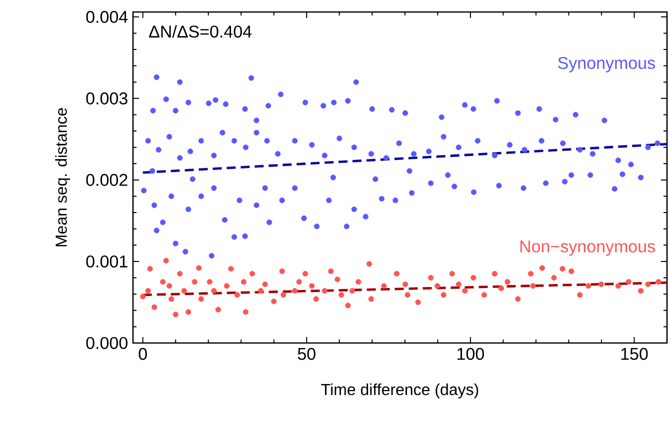 This screenshot has width=670, height=432. Describe the element at coordinates (606, 64) in the screenshot. I see `text: Synonymous` at that location.